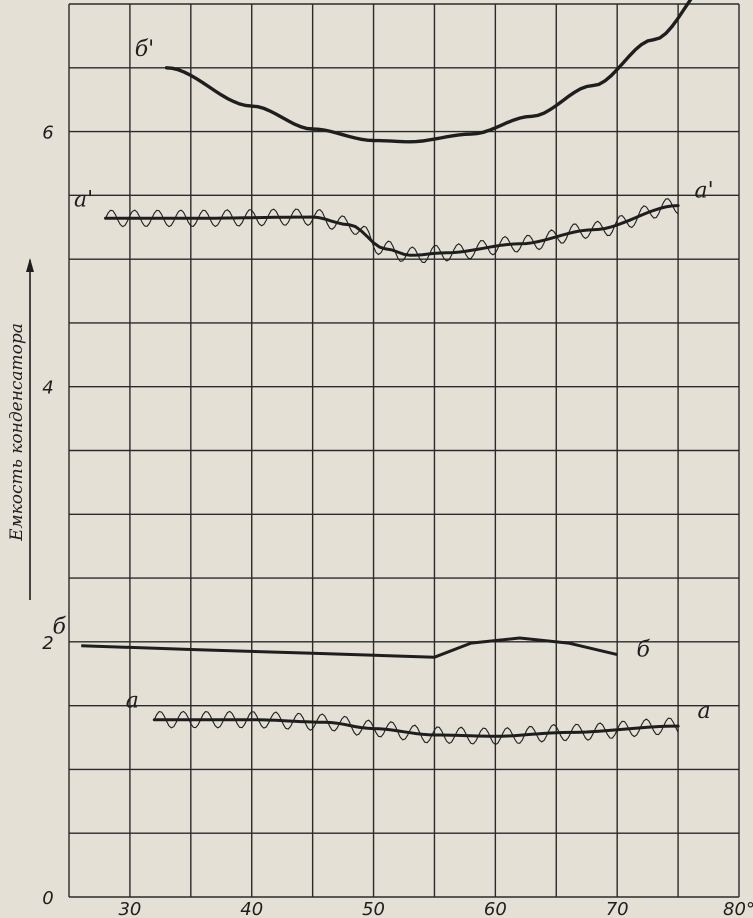 The height and width of the screenshot is (918, 753). What do you see at coordinates (251, 908) in the screenshot?
I see `x-tick-label: 40` at bounding box center [251, 908].